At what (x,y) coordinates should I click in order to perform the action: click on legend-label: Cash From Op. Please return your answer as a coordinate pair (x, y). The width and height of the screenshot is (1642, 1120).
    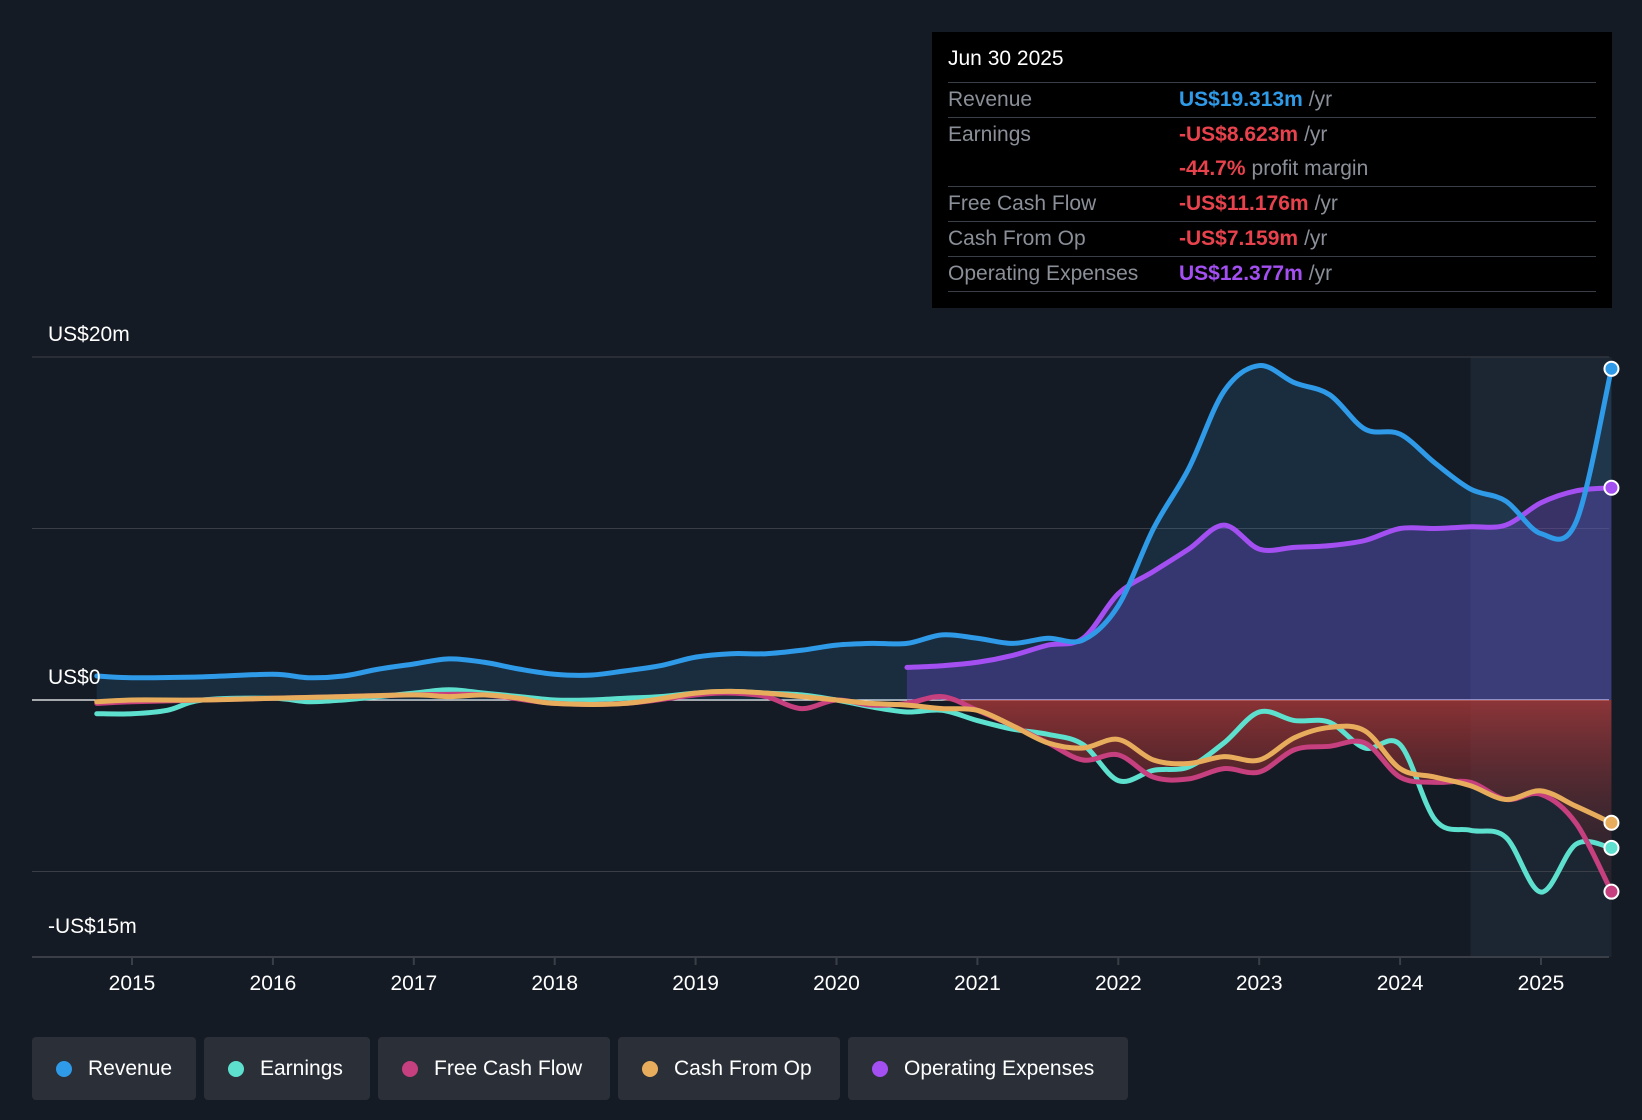
    Looking at the image, I should click on (743, 1068).